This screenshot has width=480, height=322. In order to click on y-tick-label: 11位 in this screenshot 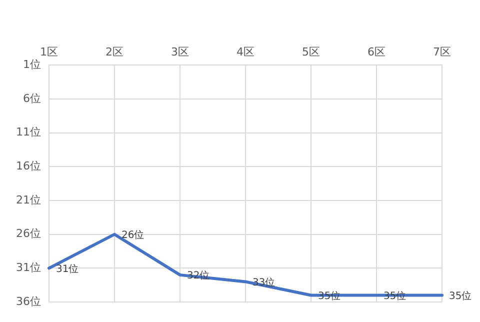, I will do `click(28, 132)`.